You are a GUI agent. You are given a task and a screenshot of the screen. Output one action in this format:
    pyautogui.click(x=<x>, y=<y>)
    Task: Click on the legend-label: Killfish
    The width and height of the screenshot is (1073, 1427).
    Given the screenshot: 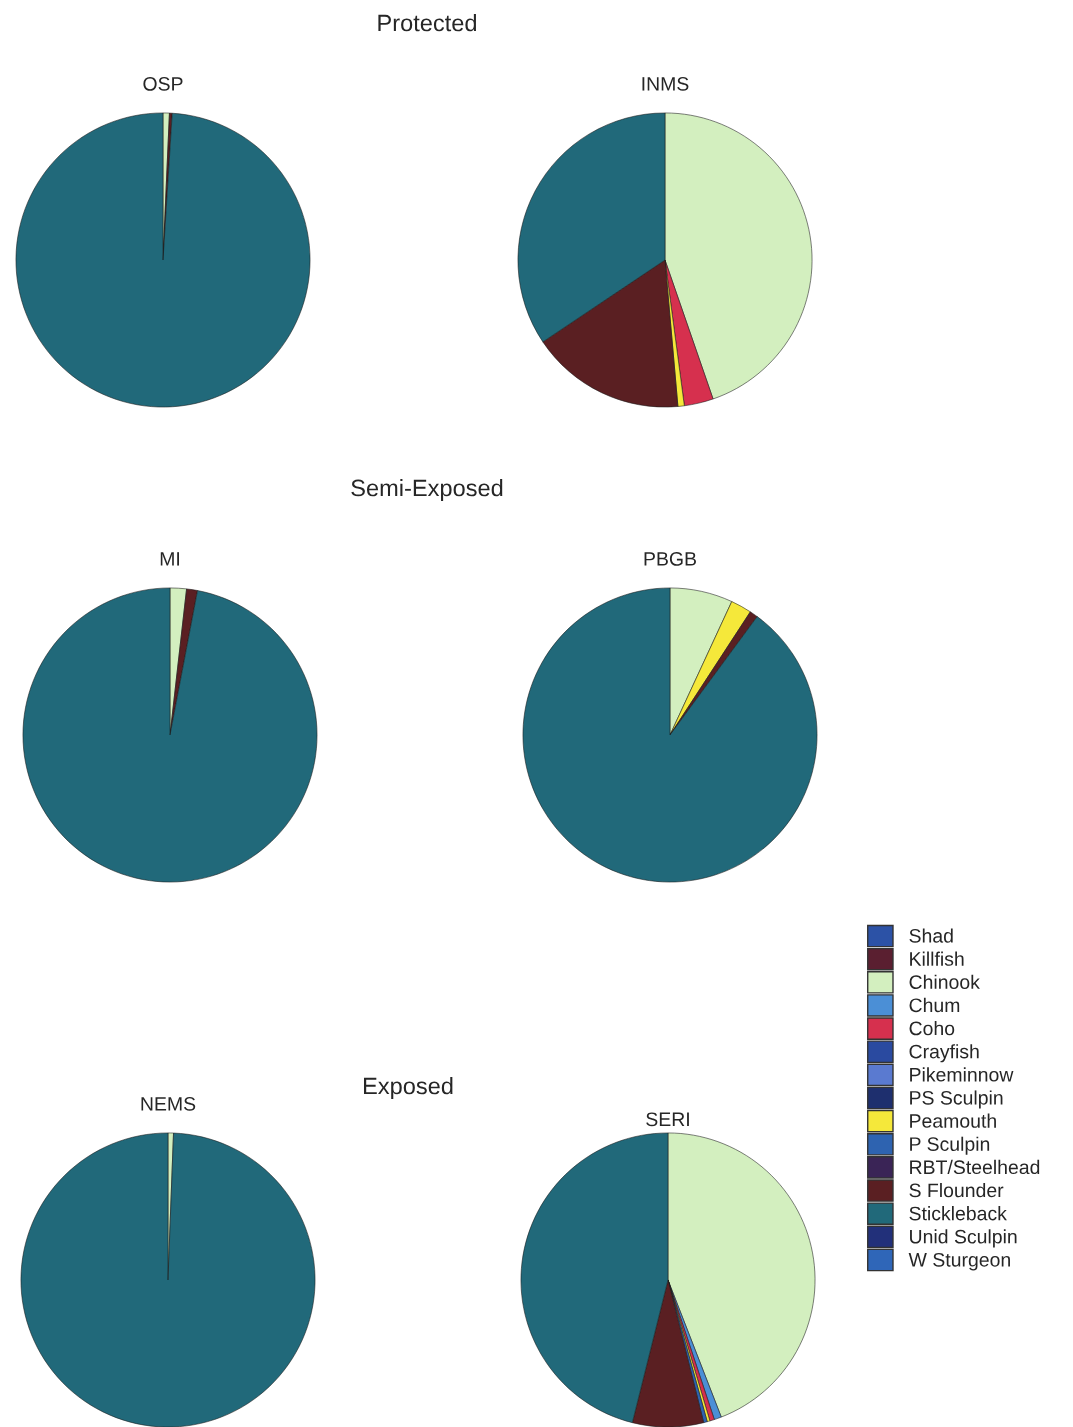 What is the action you would take?
    pyautogui.click(x=937, y=958)
    